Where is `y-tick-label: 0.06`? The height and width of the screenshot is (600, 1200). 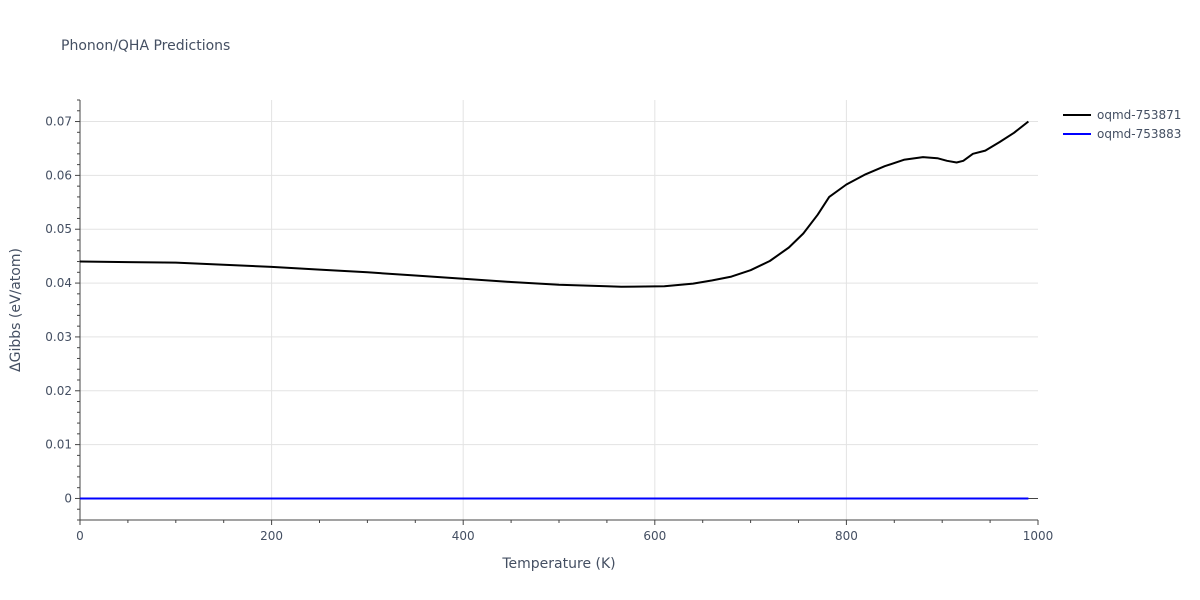 y-tick-label: 0.06 is located at coordinates (58, 175).